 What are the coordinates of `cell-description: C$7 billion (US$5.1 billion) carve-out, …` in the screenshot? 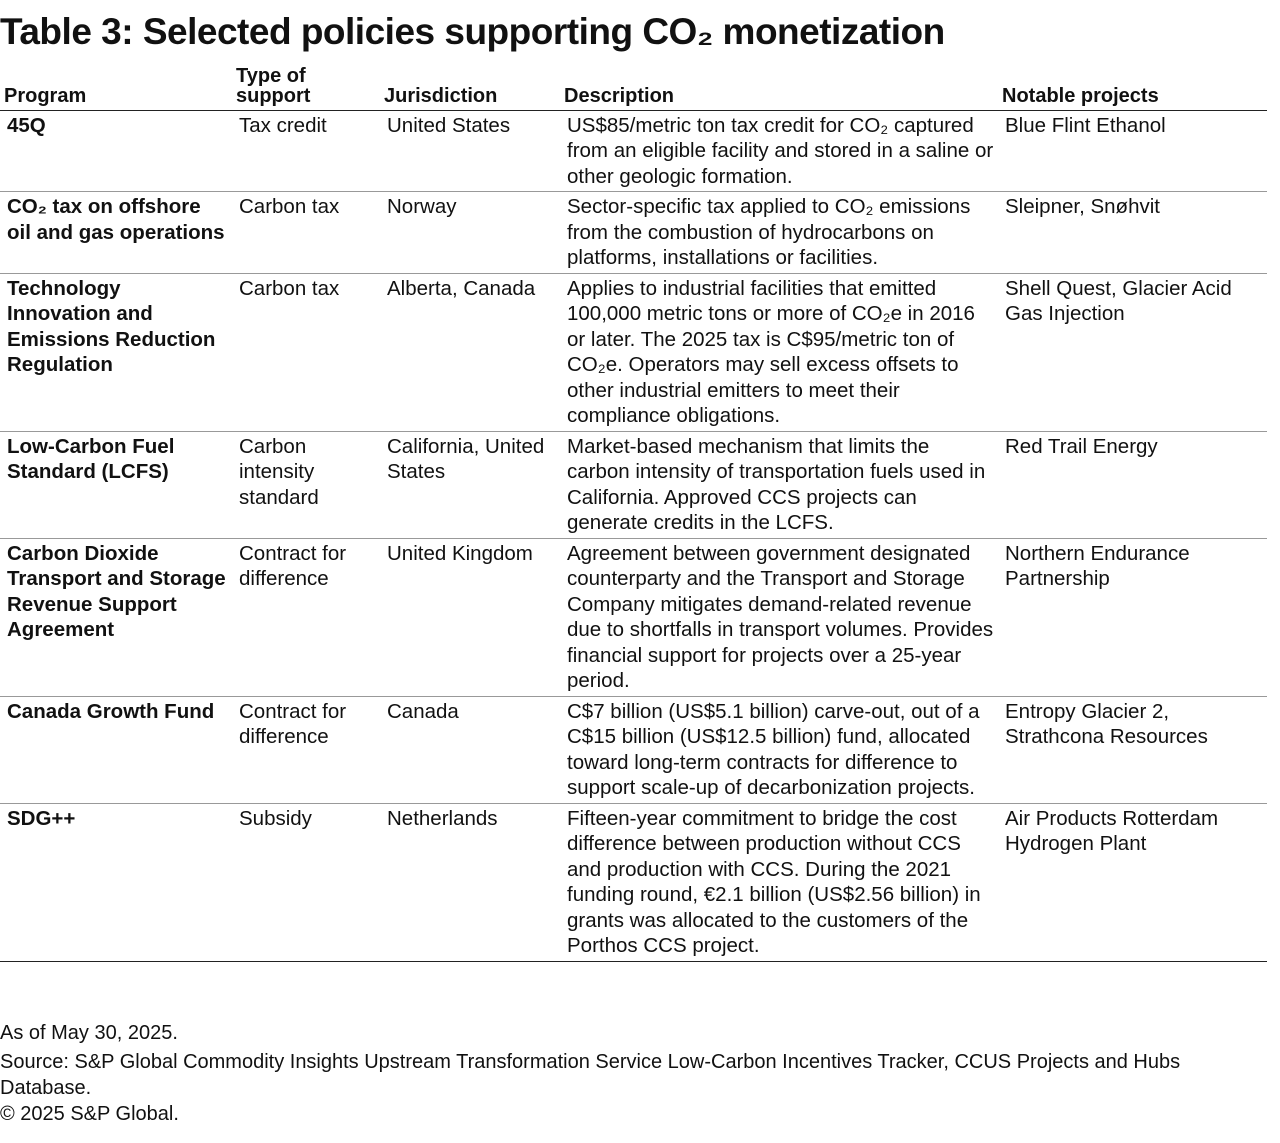 It's located at (779, 750).